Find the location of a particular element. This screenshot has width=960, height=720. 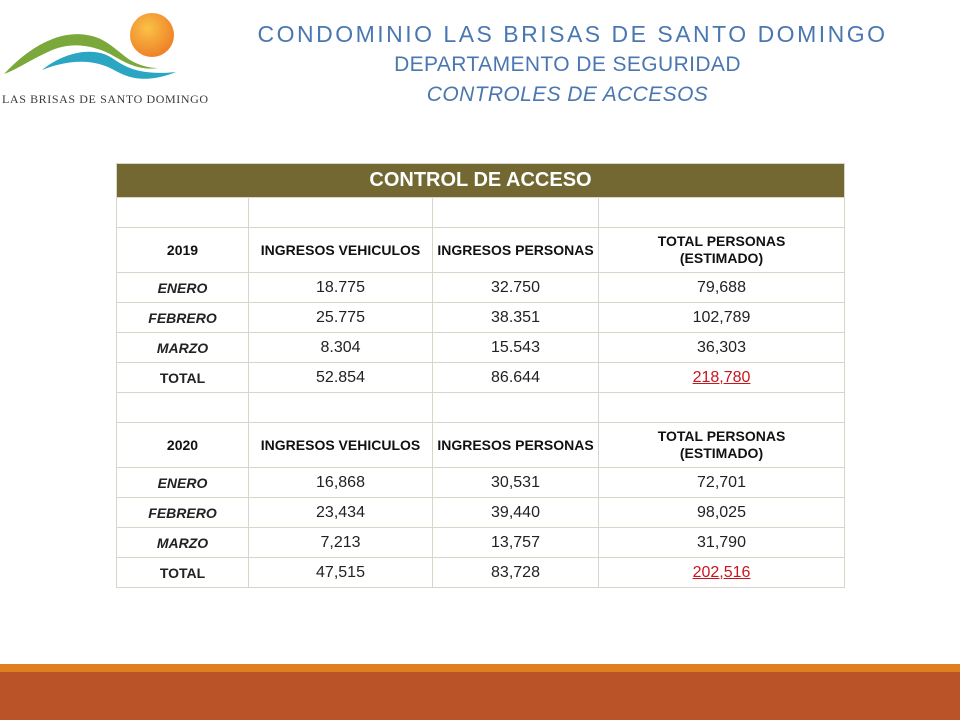

total-cell: 72,701 is located at coordinates (721, 482).